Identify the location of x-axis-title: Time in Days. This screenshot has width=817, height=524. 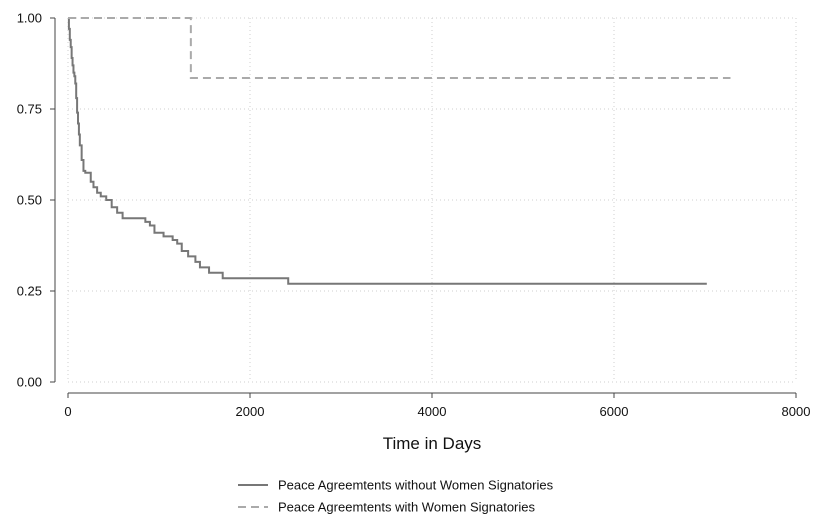
(432, 443).